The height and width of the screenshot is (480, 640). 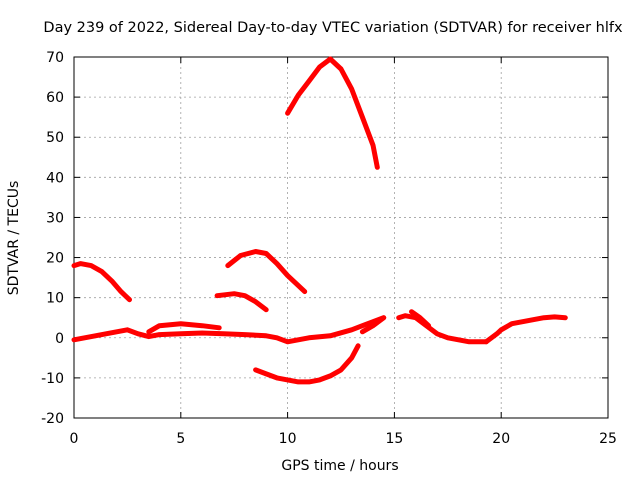 What do you see at coordinates (52, 419) in the screenshot?
I see `y-tick-label: -20` at bounding box center [52, 419].